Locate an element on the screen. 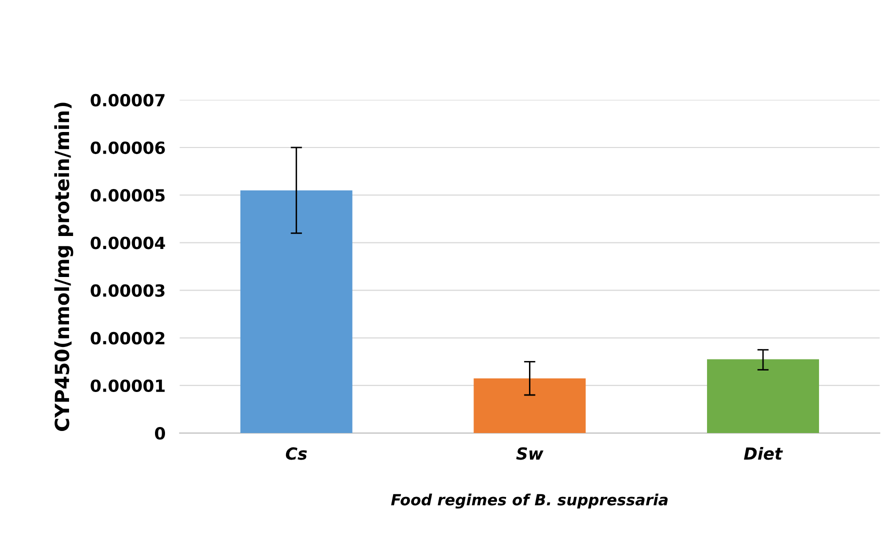  y-tick-label: 0.00004 is located at coordinates (128, 243).